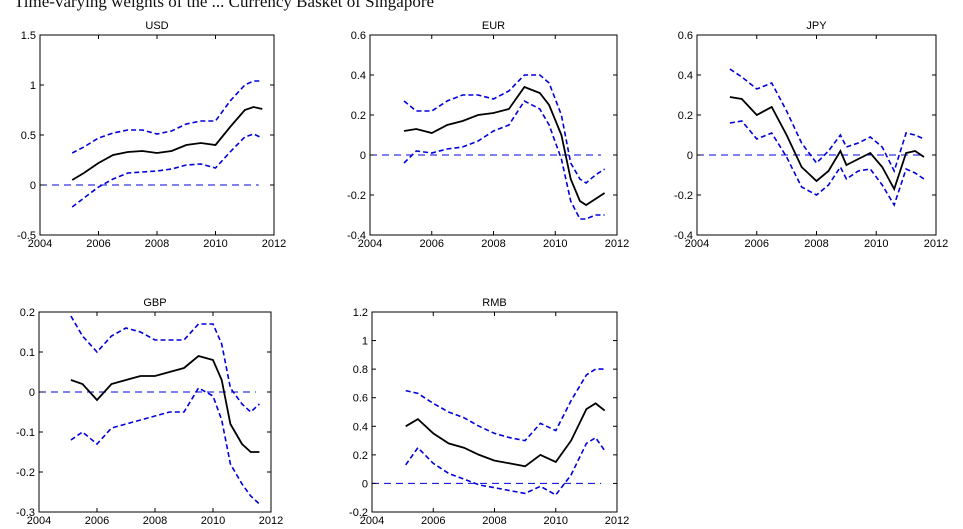 The image size is (963, 529). What do you see at coordinates (827, 163) in the screenshot?
I see `lower-band-line-jpy` at bounding box center [827, 163].